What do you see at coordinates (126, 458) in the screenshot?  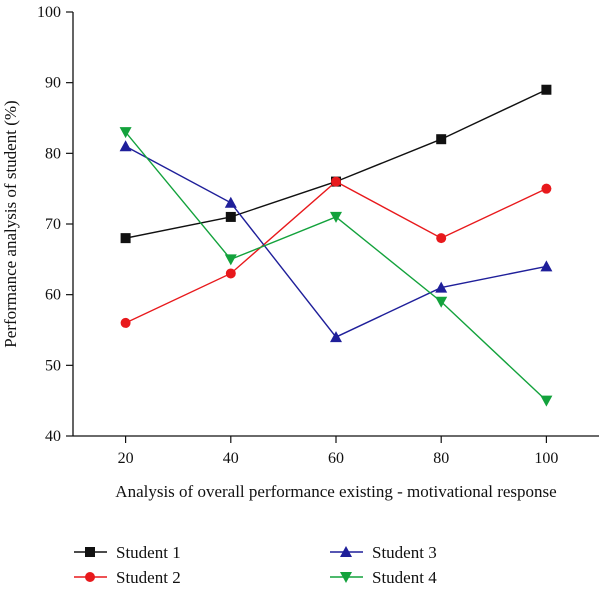 I see `x-tick-label: 20` at bounding box center [126, 458].